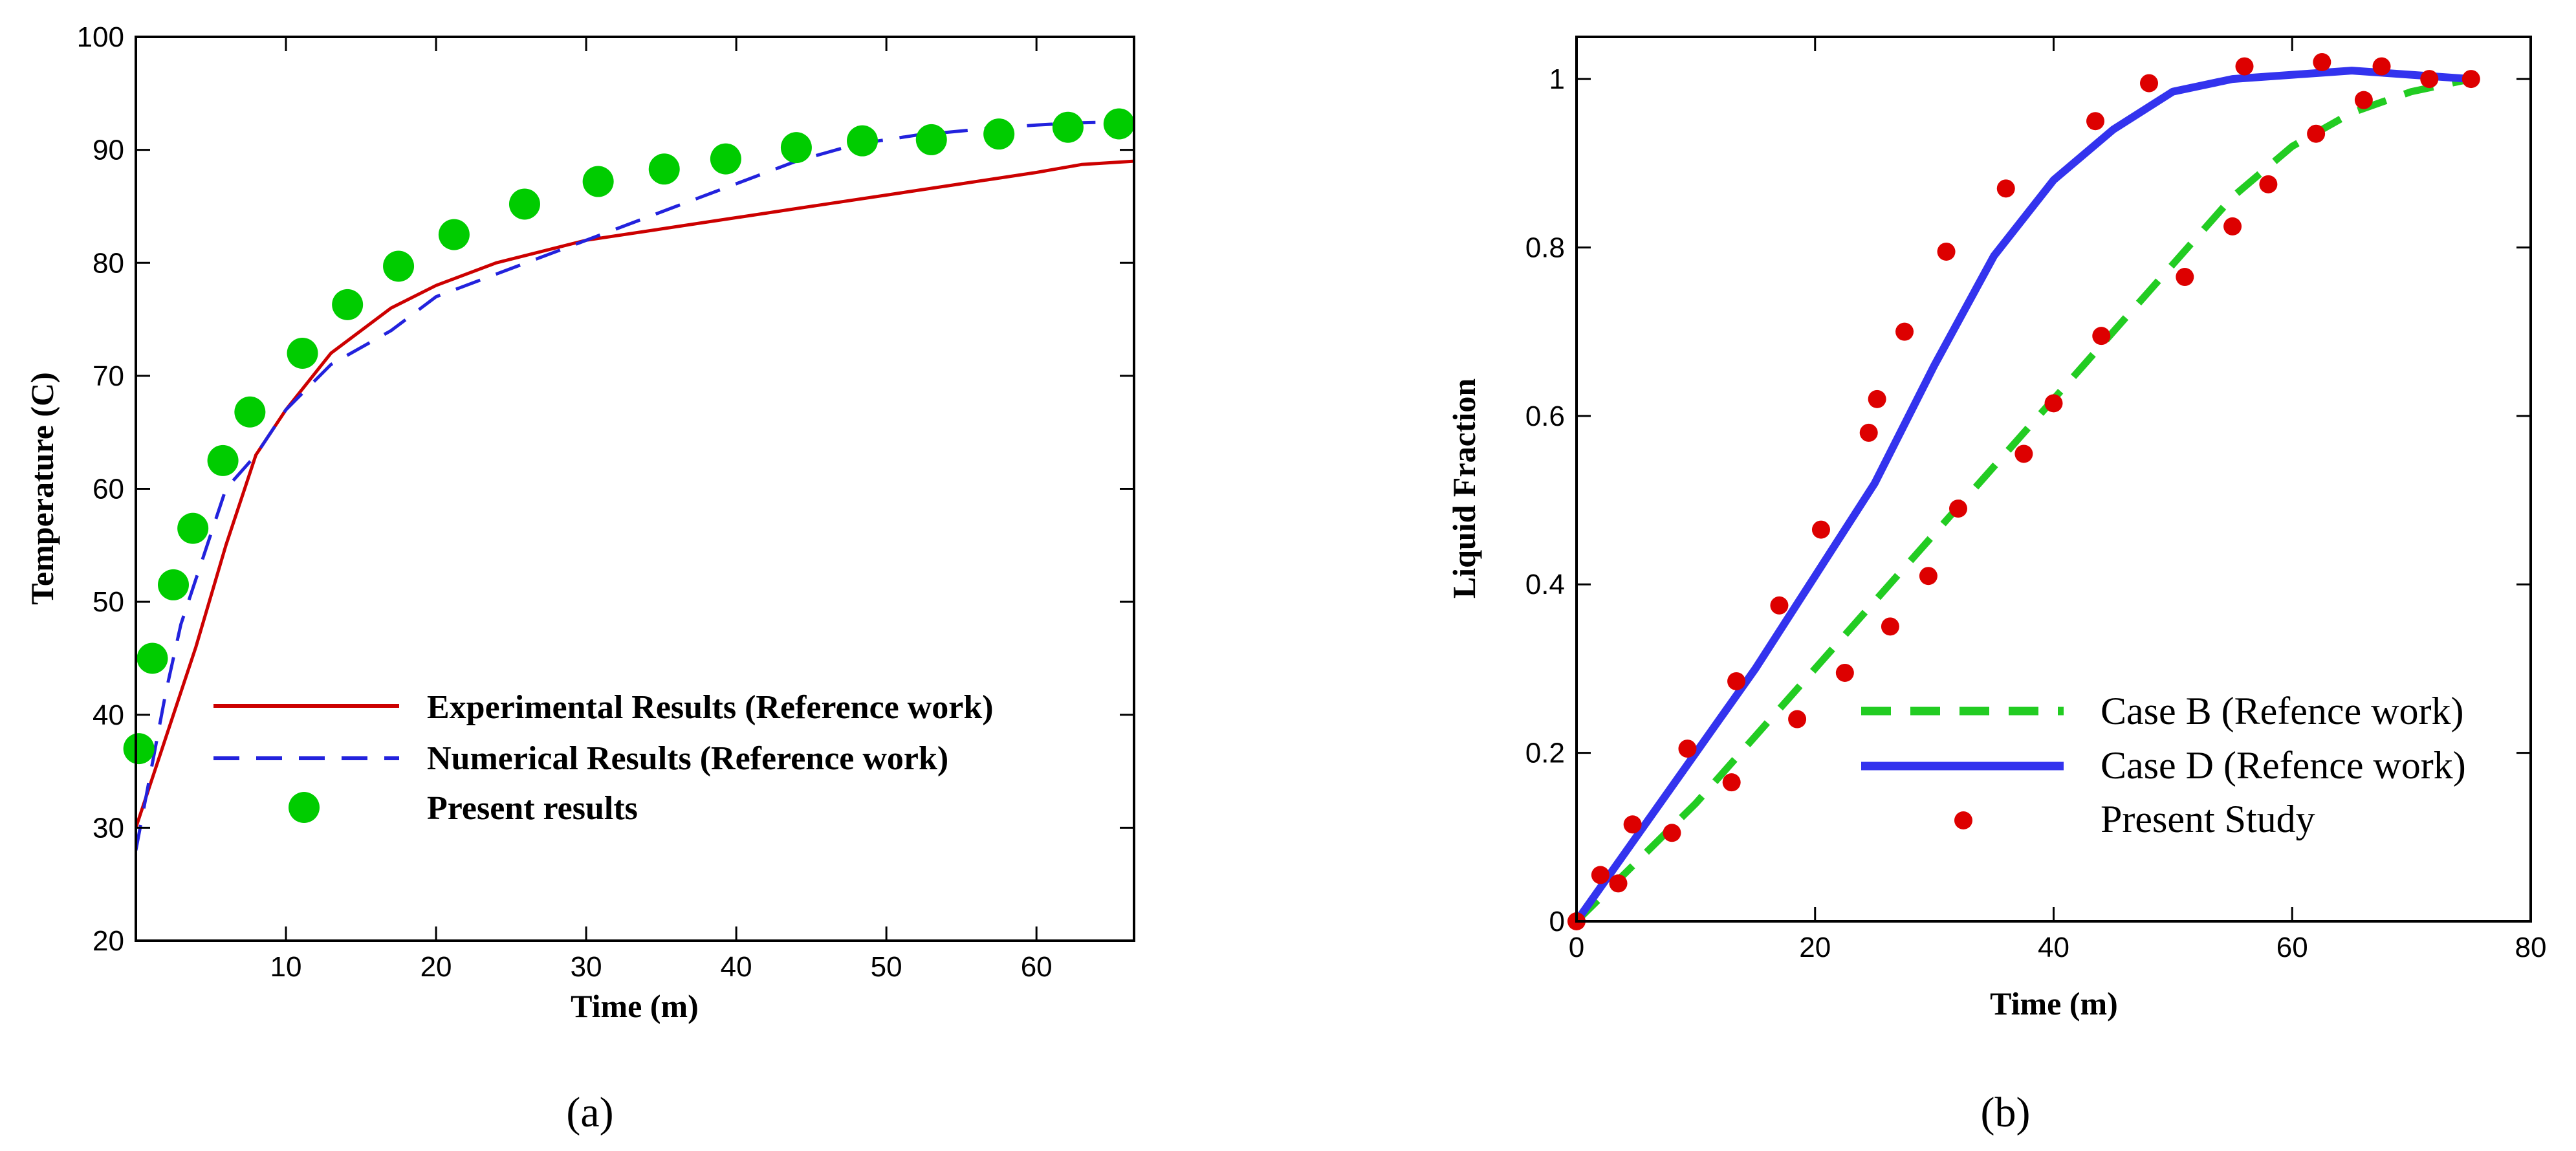 The height and width of the screenshot is (1151, 2576). Describe the element at coordinates (2208, 819) in the screenshot. I see `legend-b-present-label: Present Study` at that location.